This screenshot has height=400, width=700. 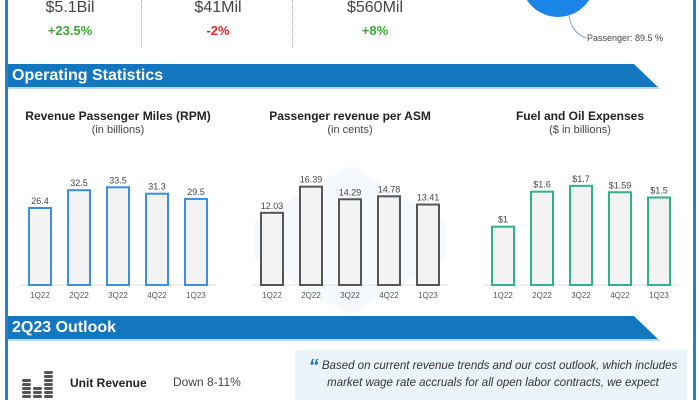 I want to click on bar-value-label: 13.41, so click(x=428, y=198).